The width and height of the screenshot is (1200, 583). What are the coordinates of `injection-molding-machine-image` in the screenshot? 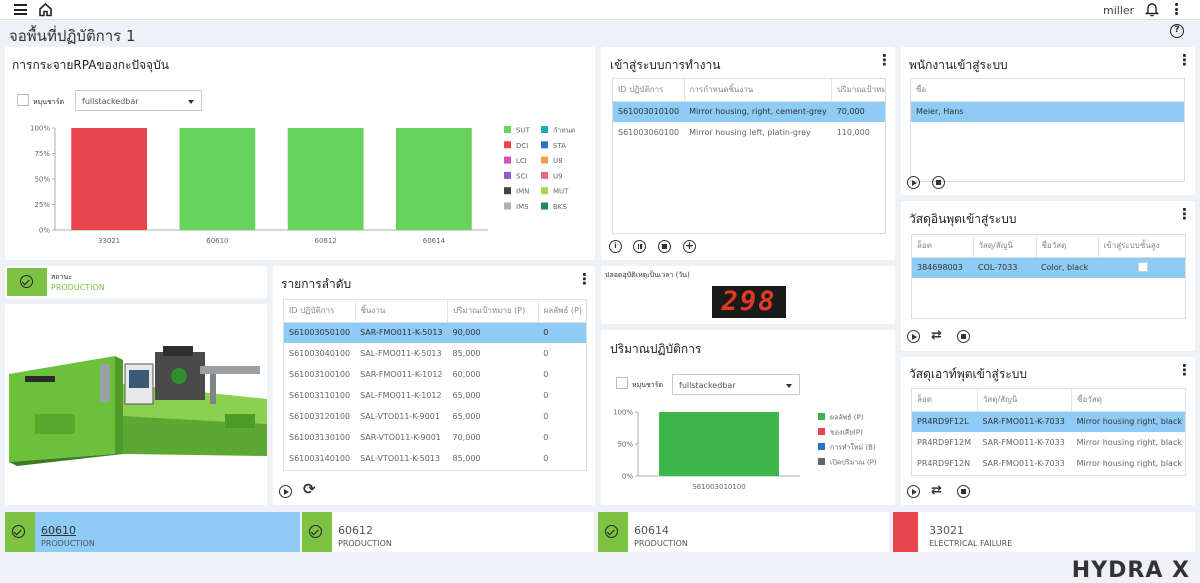 It's located at (138, 406).